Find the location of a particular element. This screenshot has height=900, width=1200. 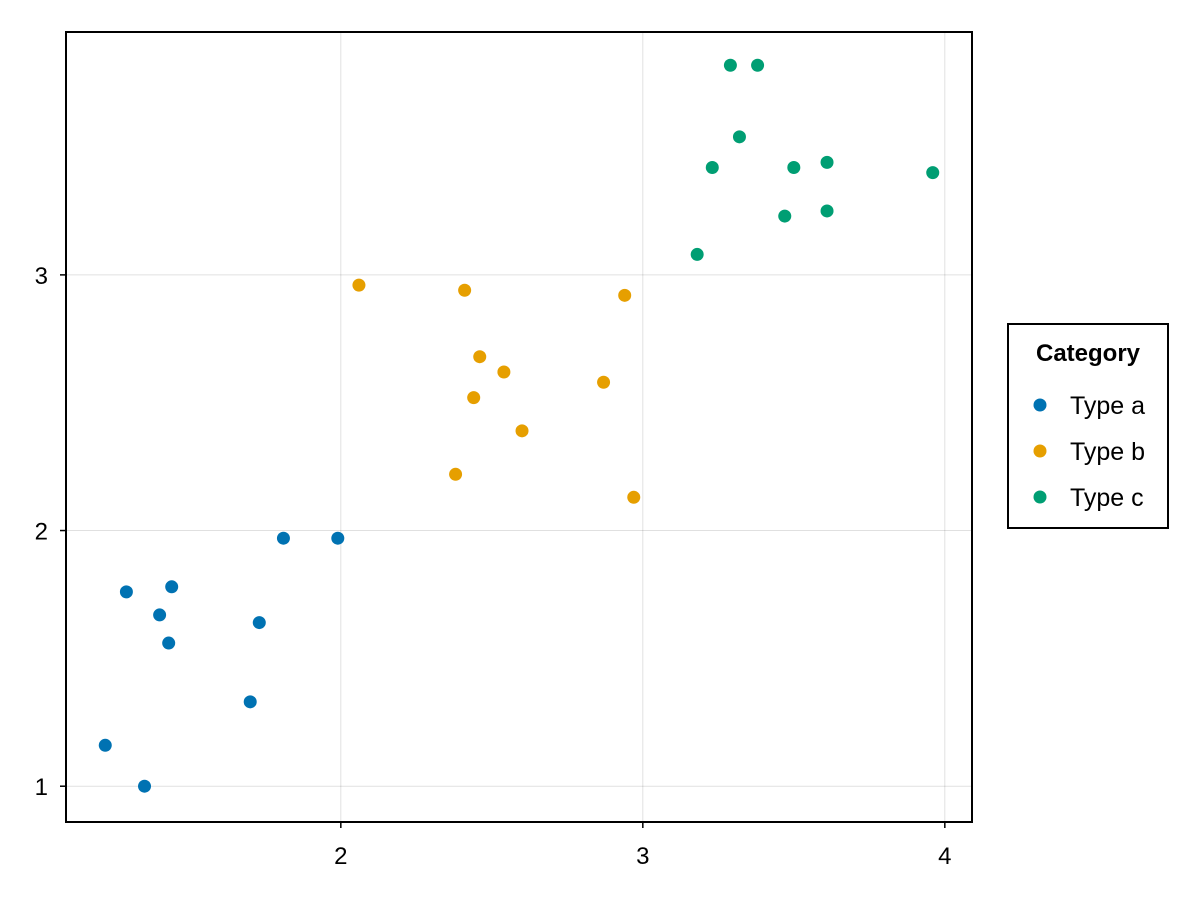

legend: Category Type a Type b Type c is located at coordinates (1088, 426).